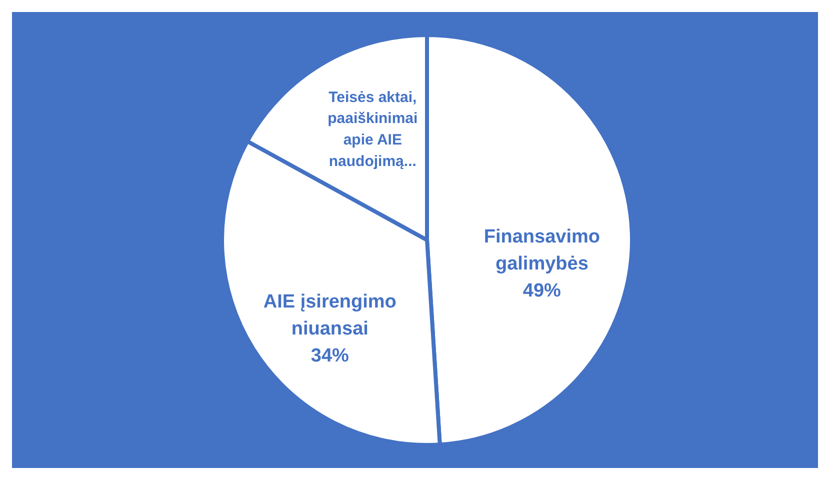  What do you see at coordinates (542, 291) in the screenshot?
I see `data-label: 49%` at bounding box center [542, 291].